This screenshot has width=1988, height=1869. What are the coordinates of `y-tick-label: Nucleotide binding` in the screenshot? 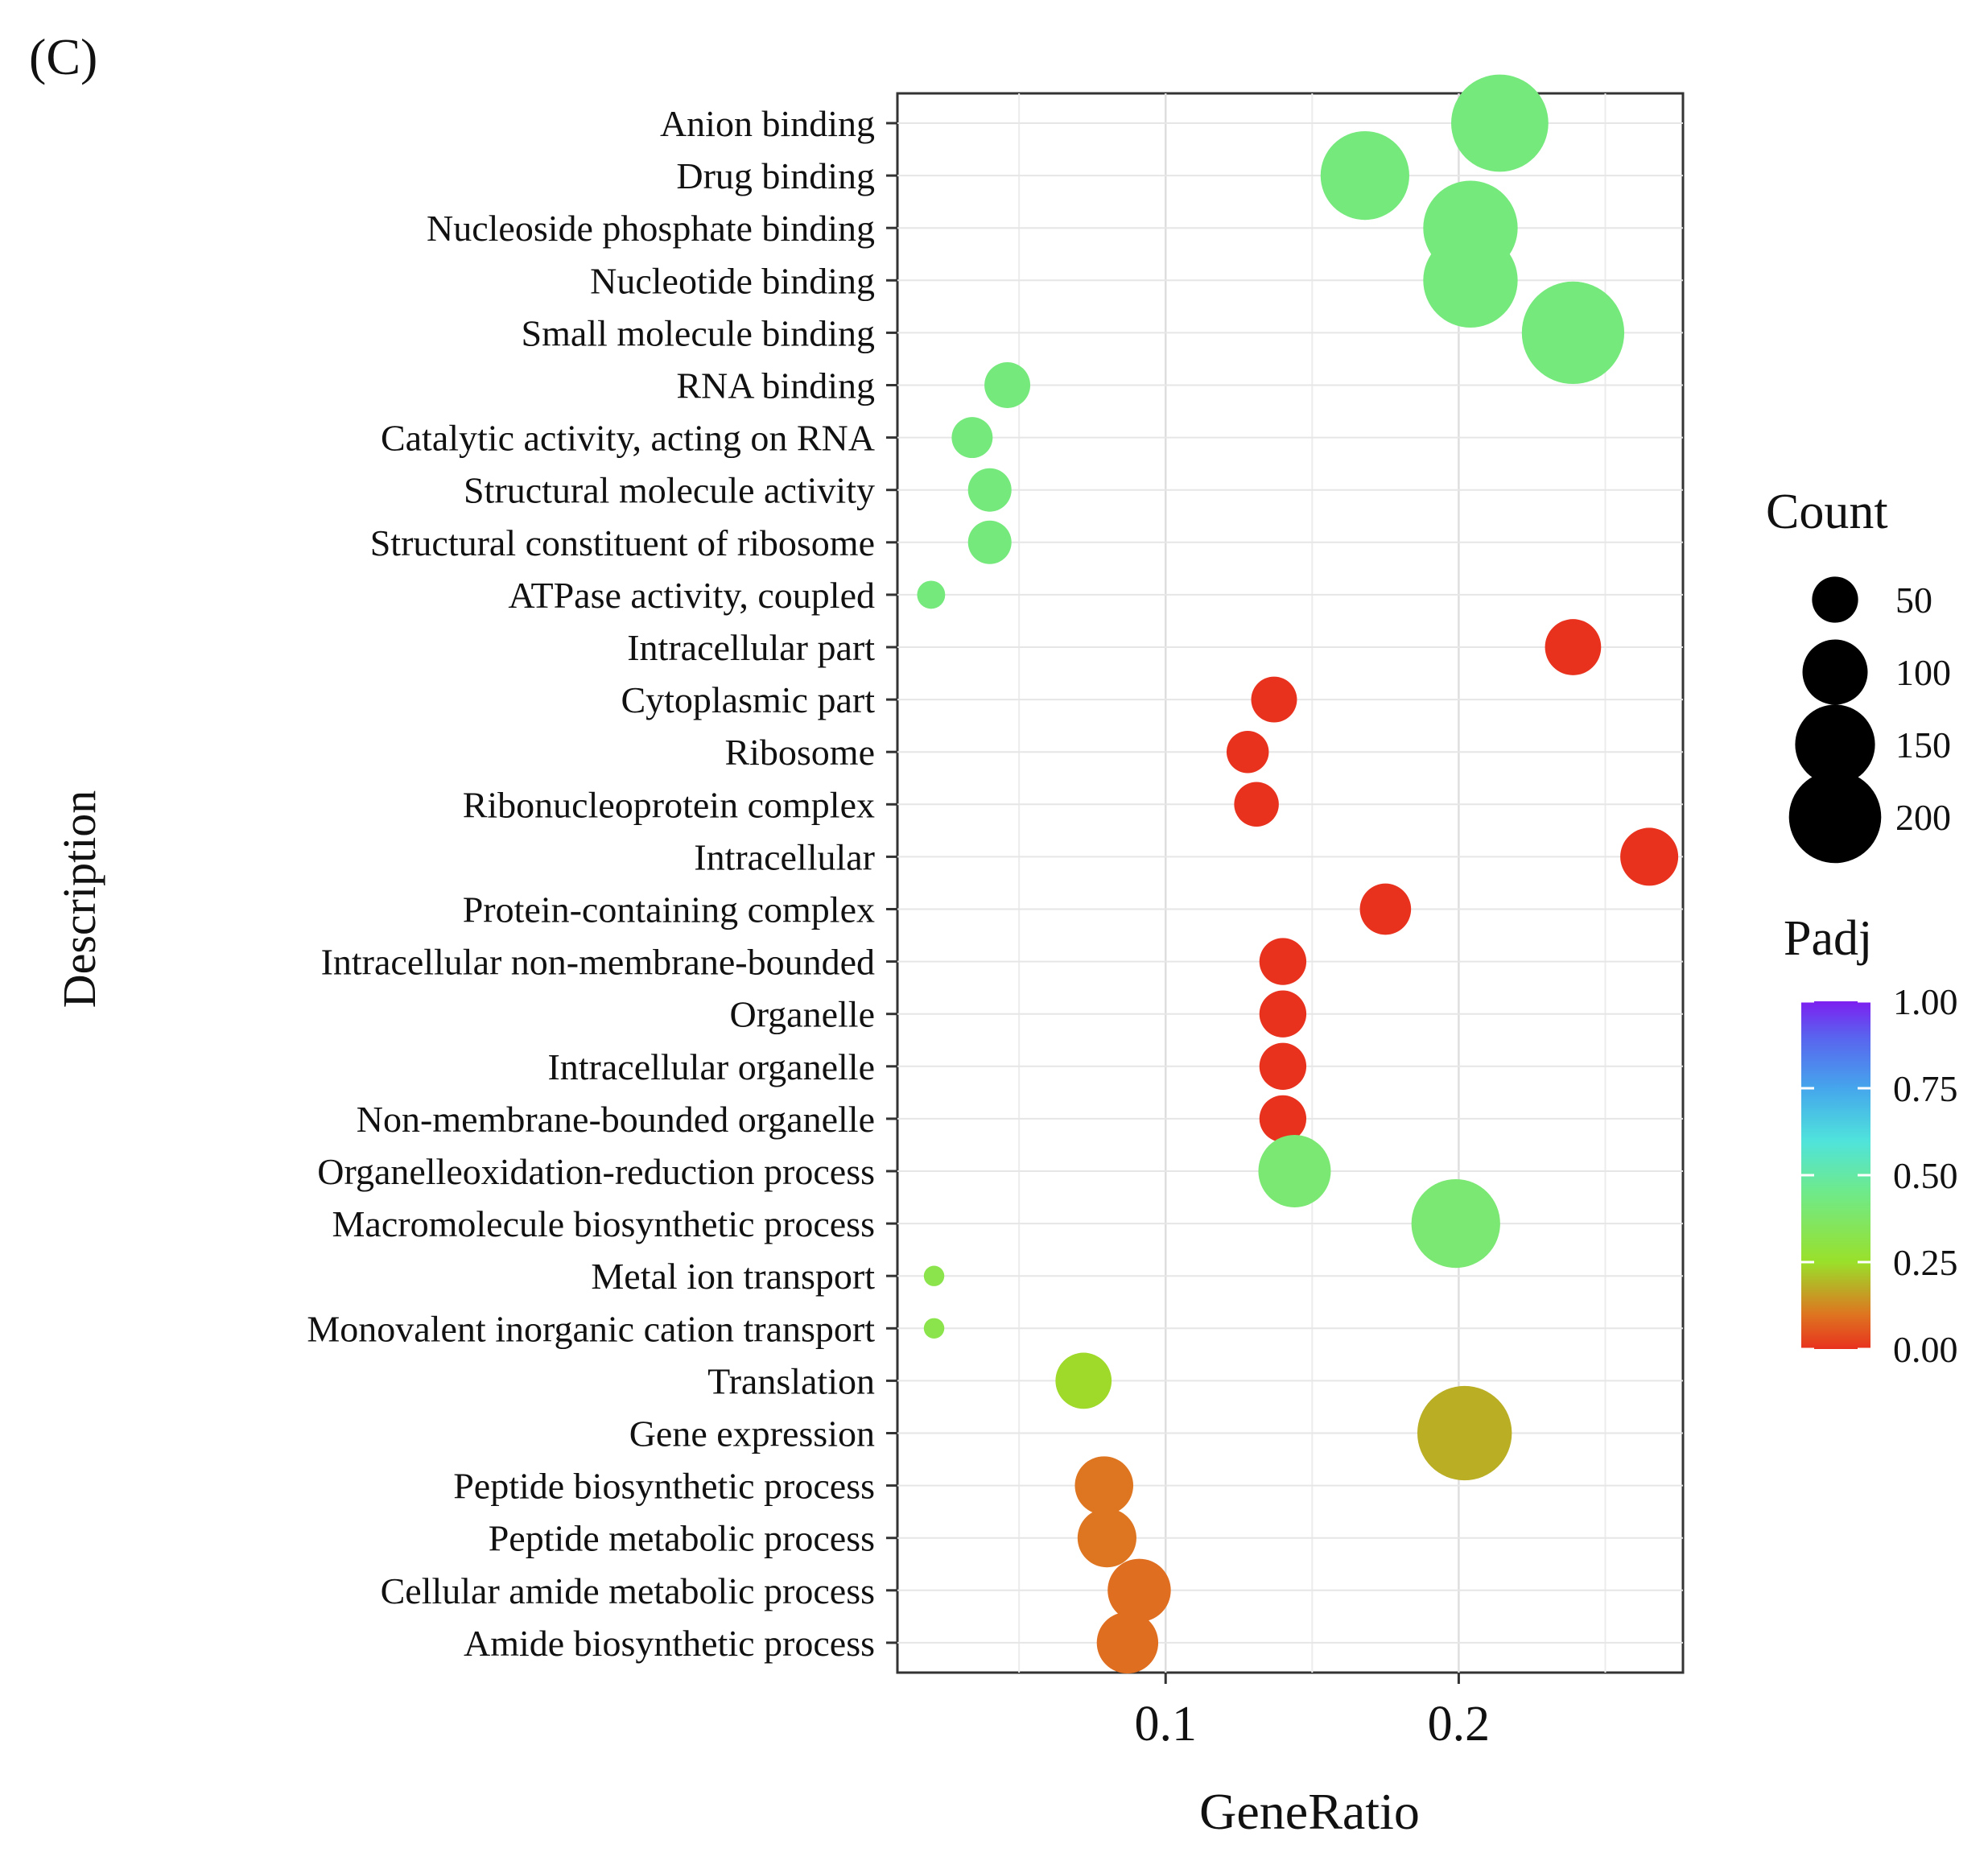 It's located at (732, 280).